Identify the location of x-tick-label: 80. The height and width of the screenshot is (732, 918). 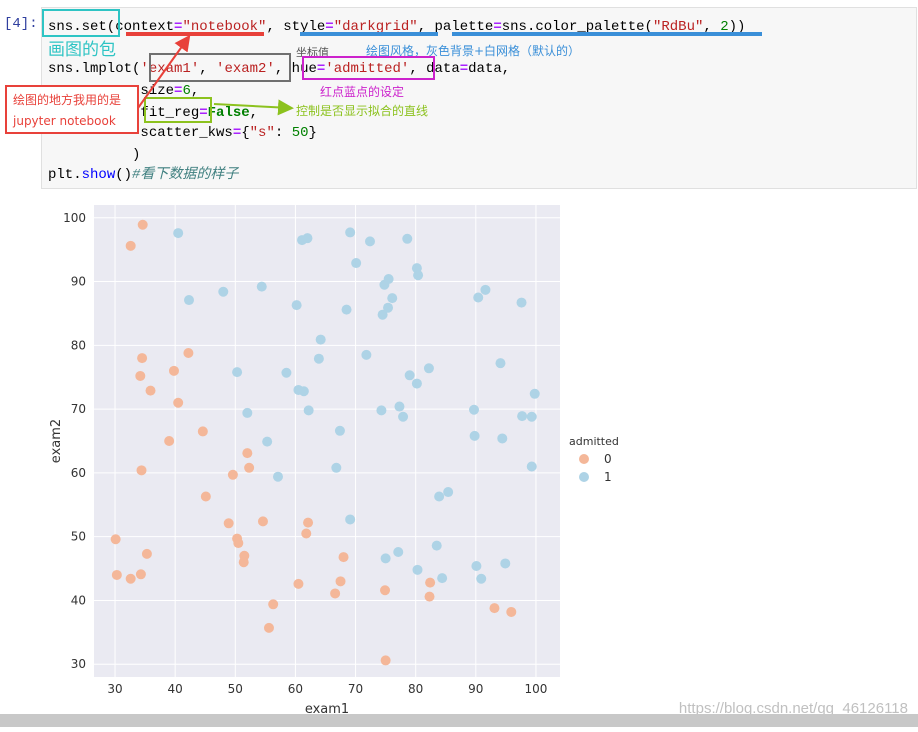
(415, 689).